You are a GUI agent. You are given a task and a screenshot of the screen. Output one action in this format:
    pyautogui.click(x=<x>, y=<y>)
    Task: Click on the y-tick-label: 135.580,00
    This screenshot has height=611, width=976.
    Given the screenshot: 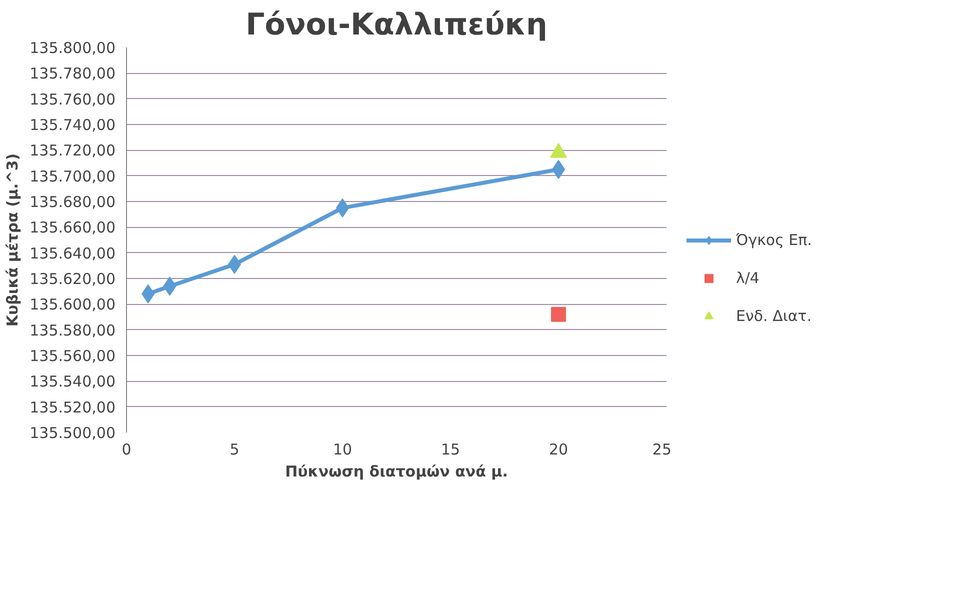 What is the action you would take?
    pyautogui.click(x=73, y=330)
    